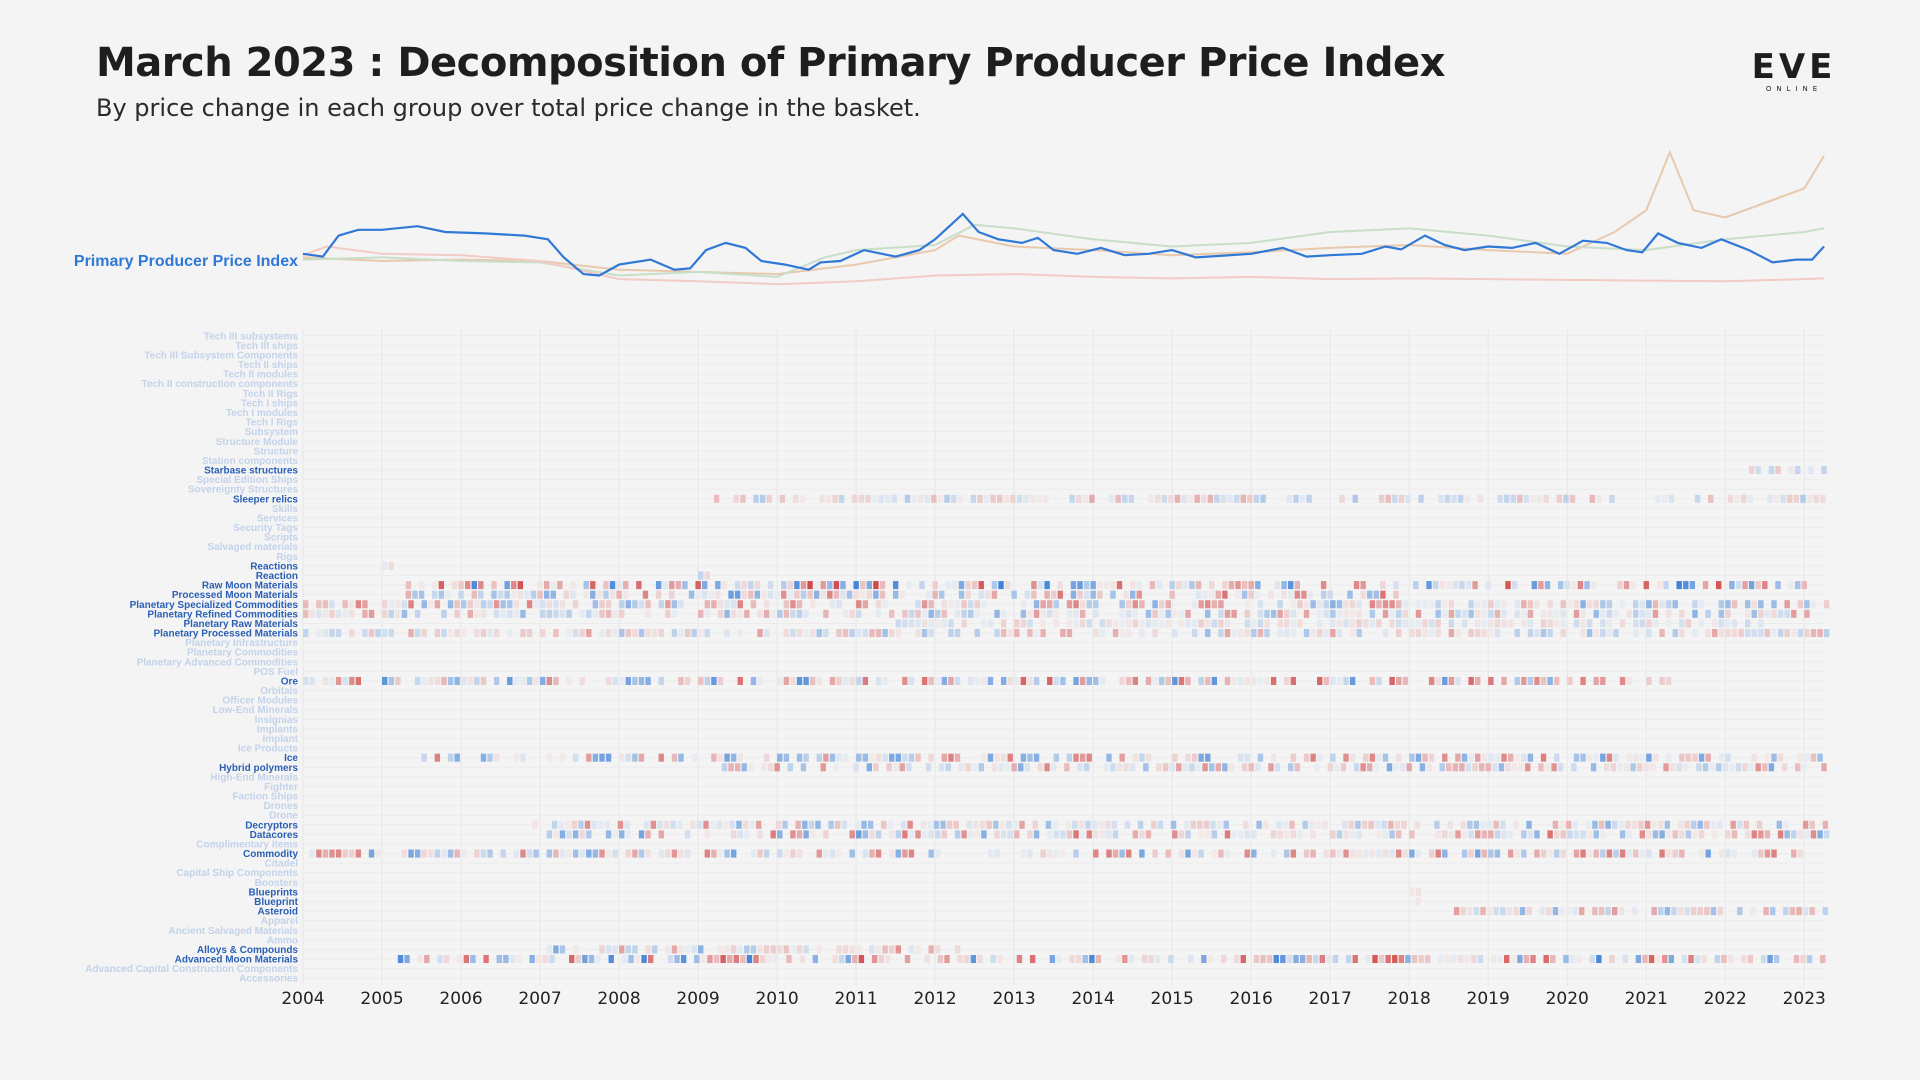 Image resolution: width=1920 pixels, height=1080 pixels. Describe the element at coordinates (250, 586) in the screenshot. I see `row-label: Raw Moon Materials` at that location.